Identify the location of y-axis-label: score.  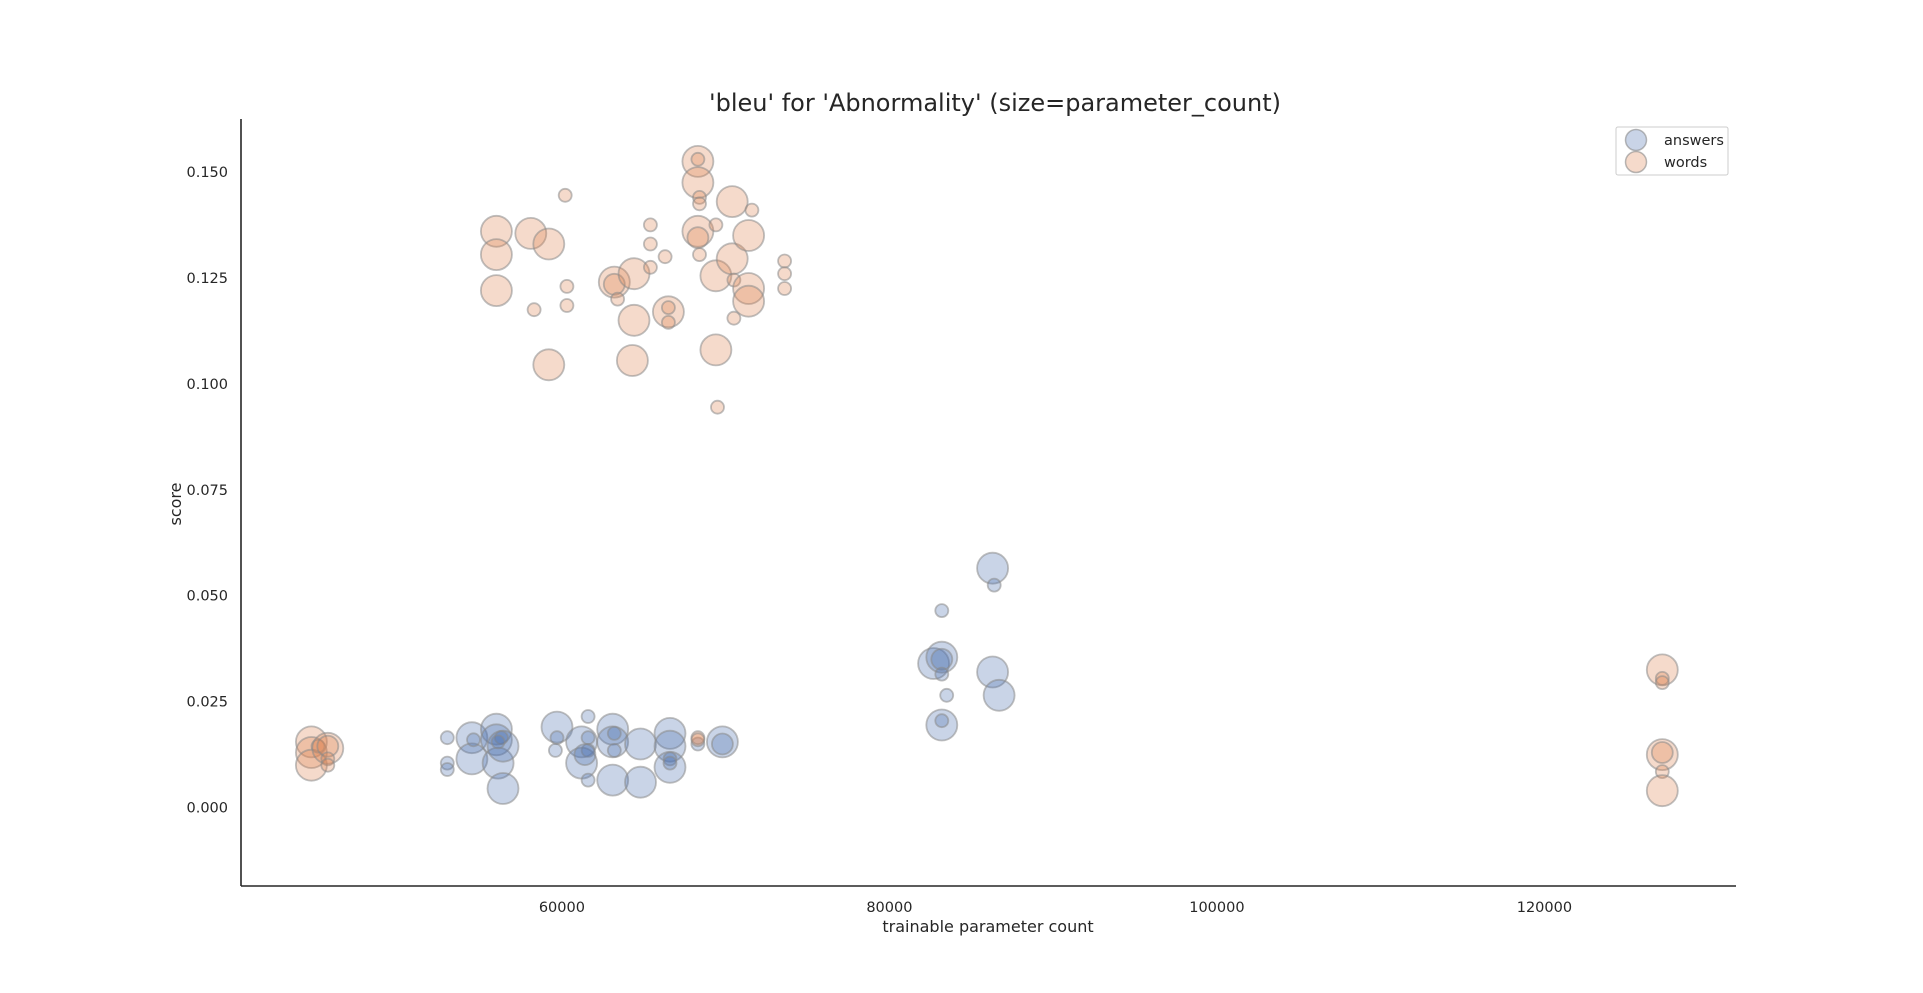
(175, 504).